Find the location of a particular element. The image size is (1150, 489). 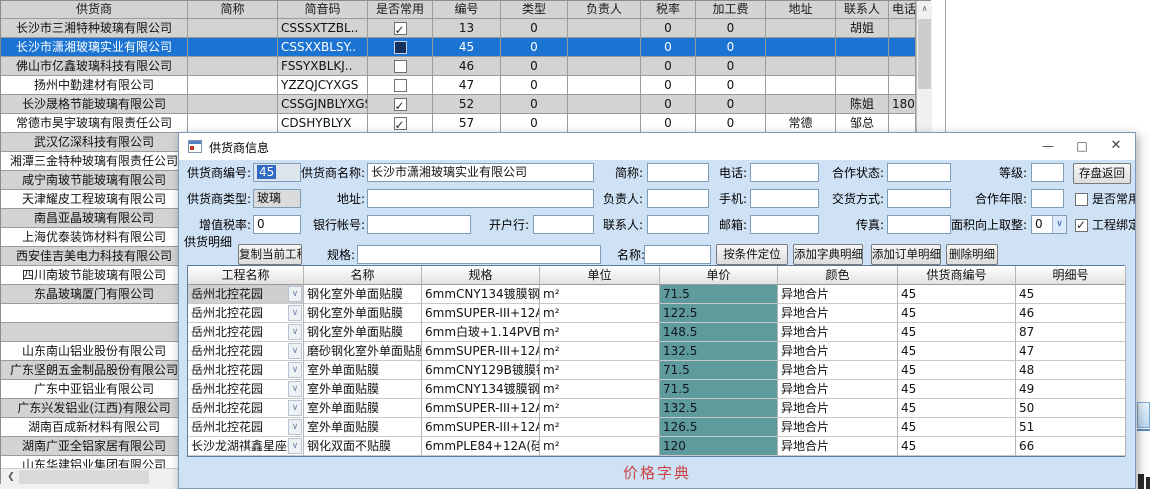

manager-input is located at coordinates (678, 198).